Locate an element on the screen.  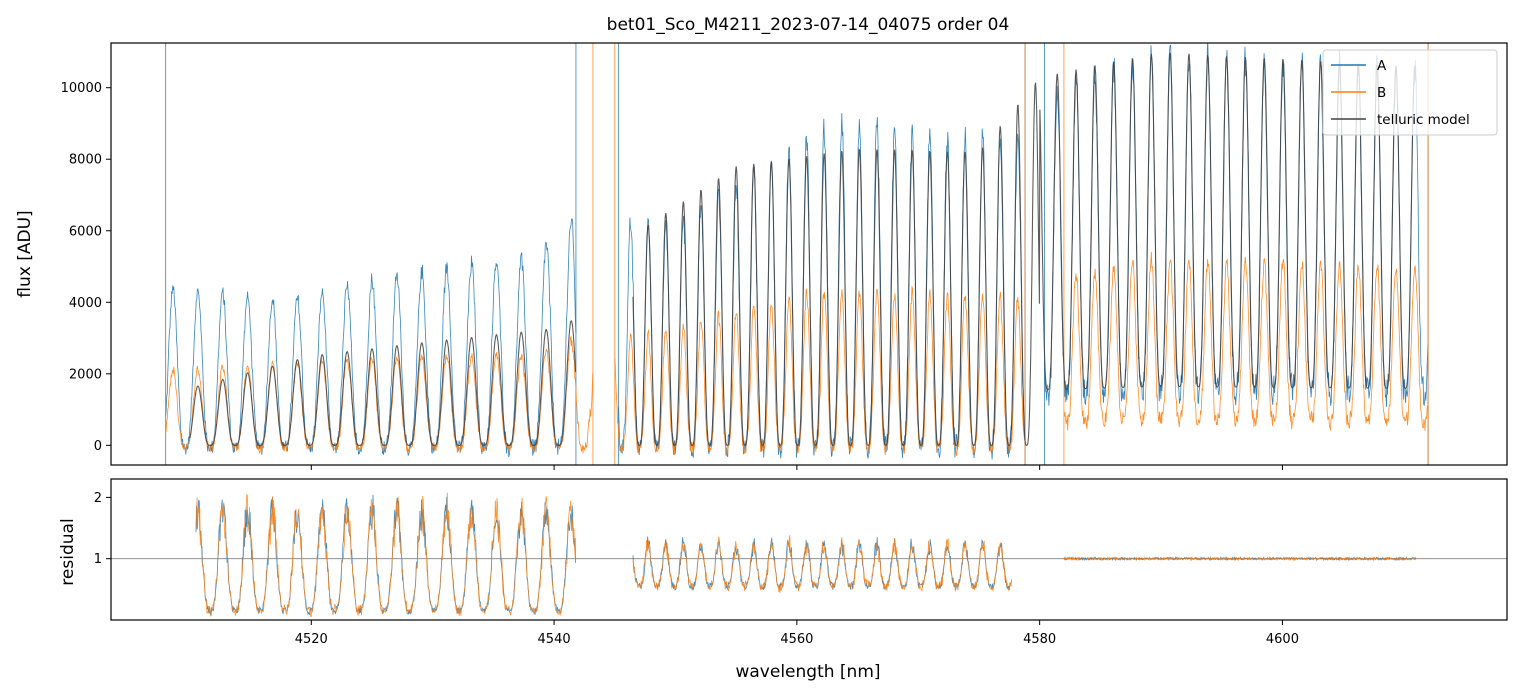
y-tick-label: 2 is located at coordinates (98, 498).